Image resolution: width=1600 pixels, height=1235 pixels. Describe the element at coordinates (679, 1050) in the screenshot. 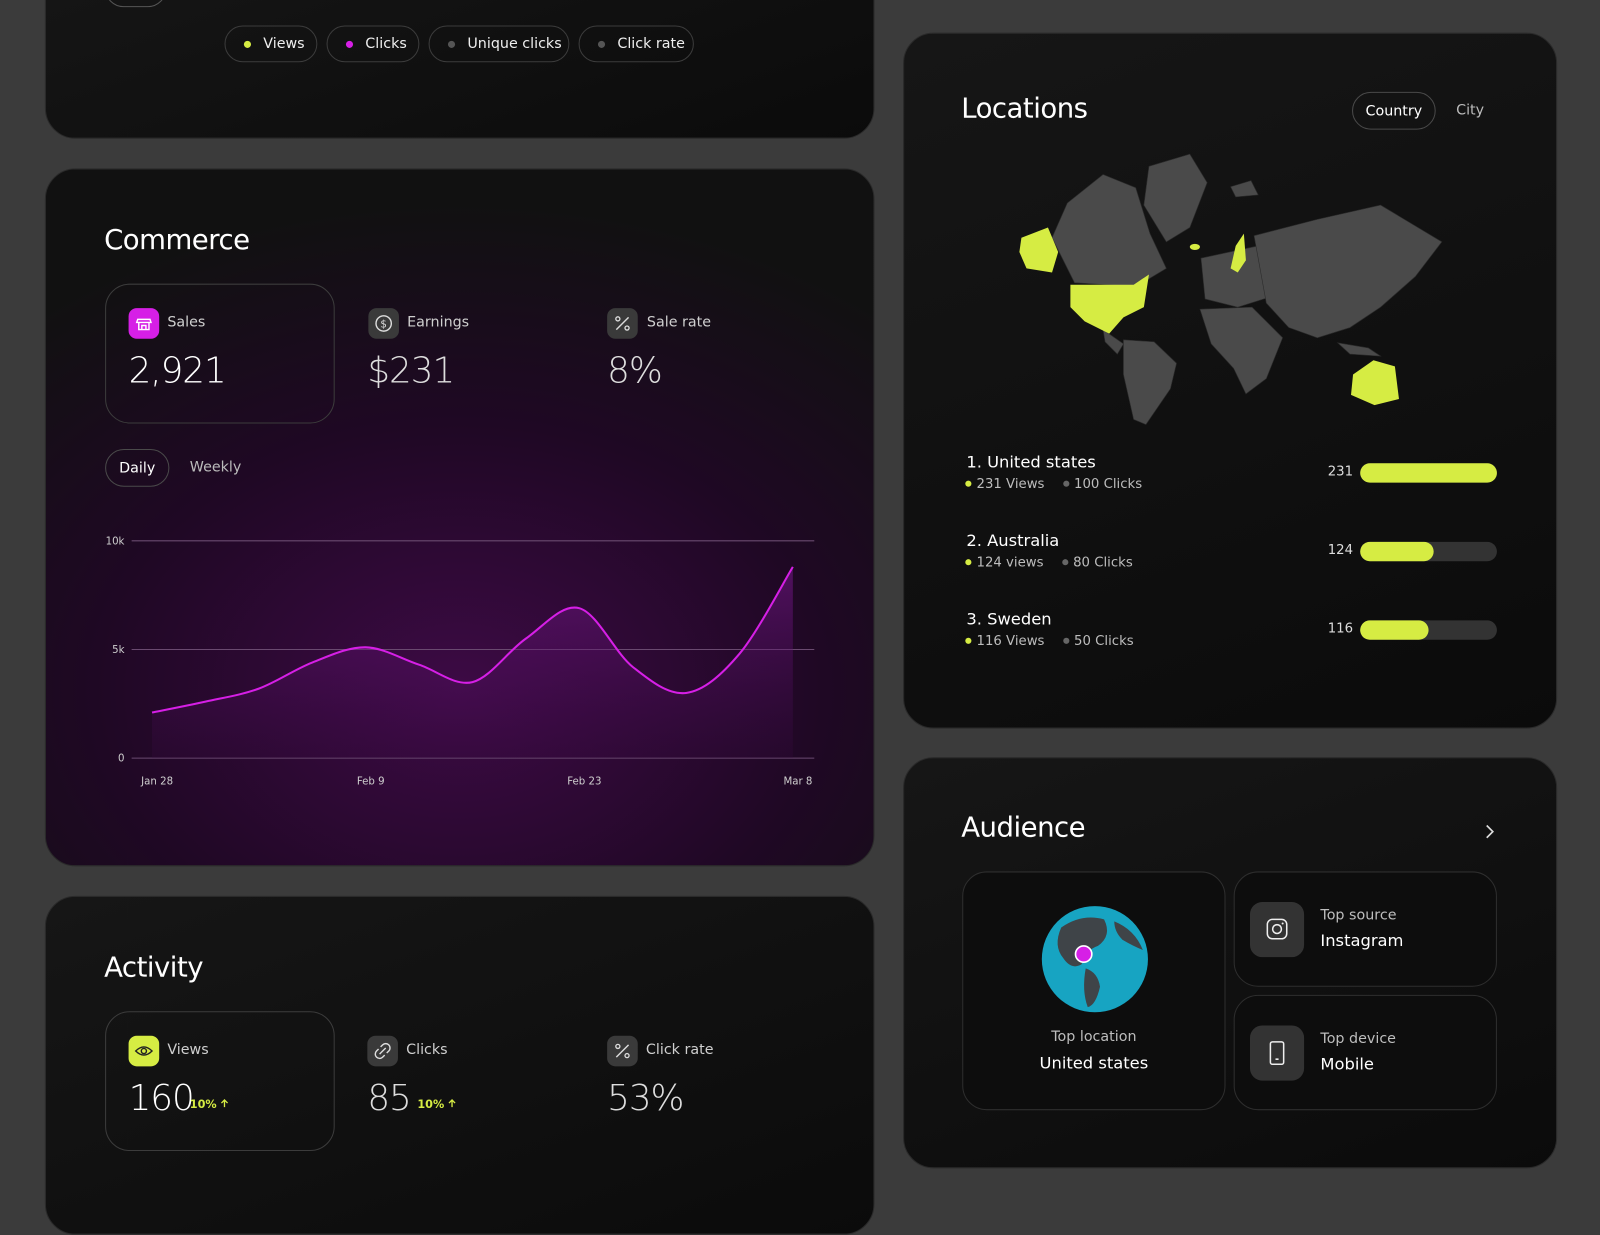

I see `stat-label: Click rate` at that location.